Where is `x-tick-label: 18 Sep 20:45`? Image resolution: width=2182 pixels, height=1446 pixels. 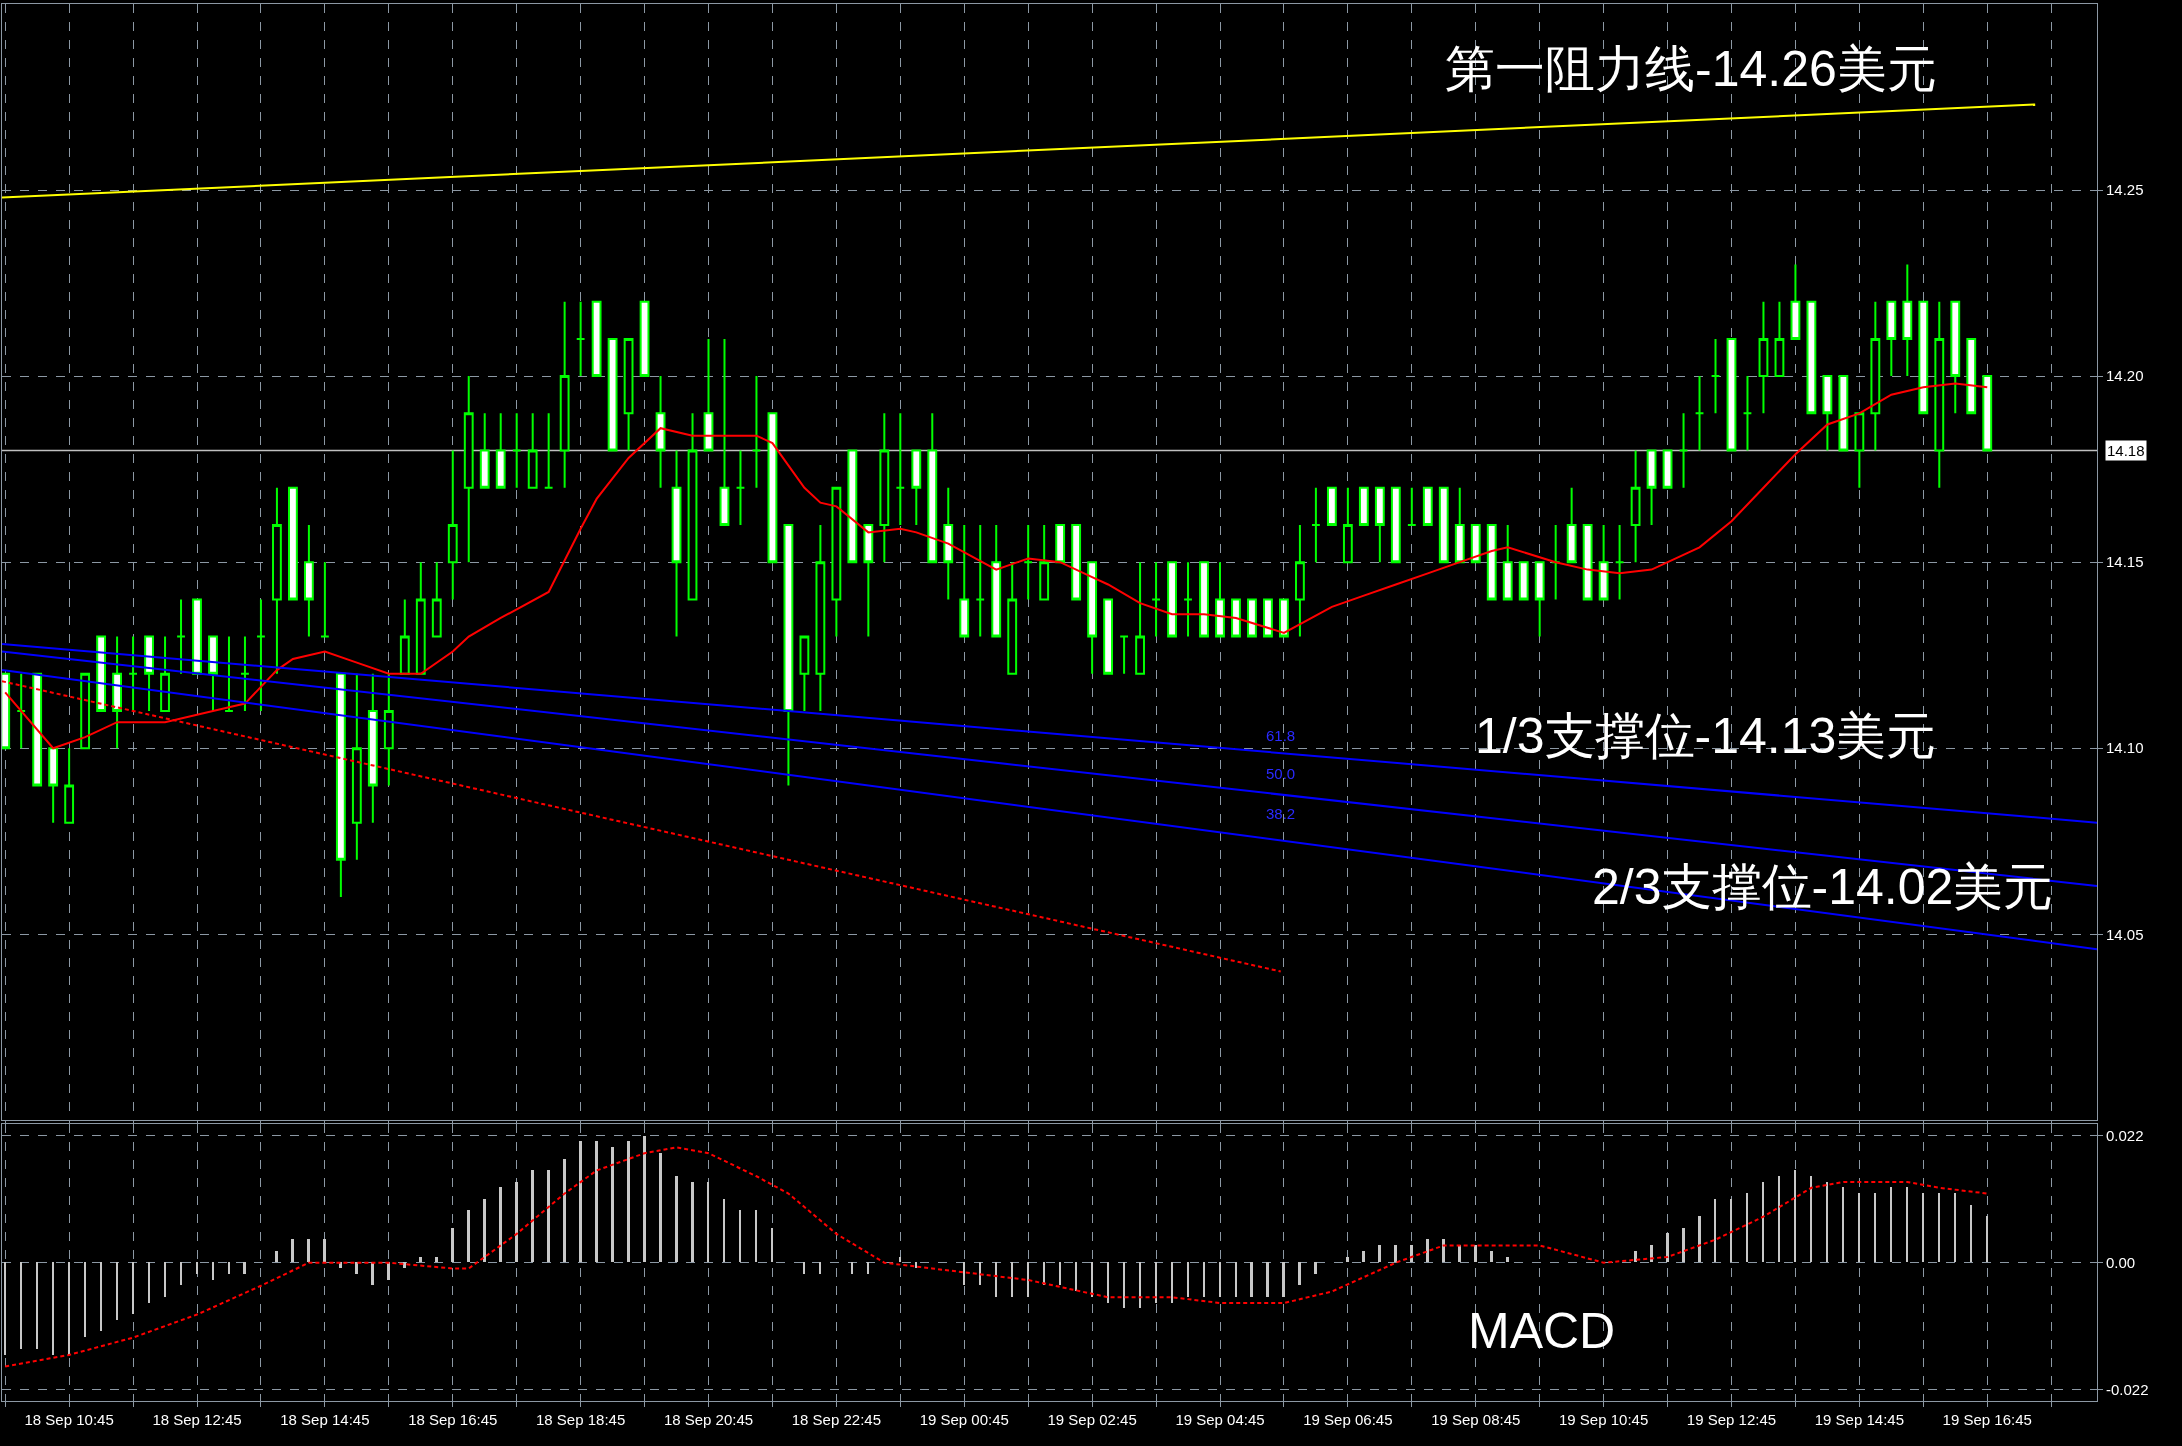
x-tick-label: 18 Sep 20:45 is located at coordinates (708, 1419).